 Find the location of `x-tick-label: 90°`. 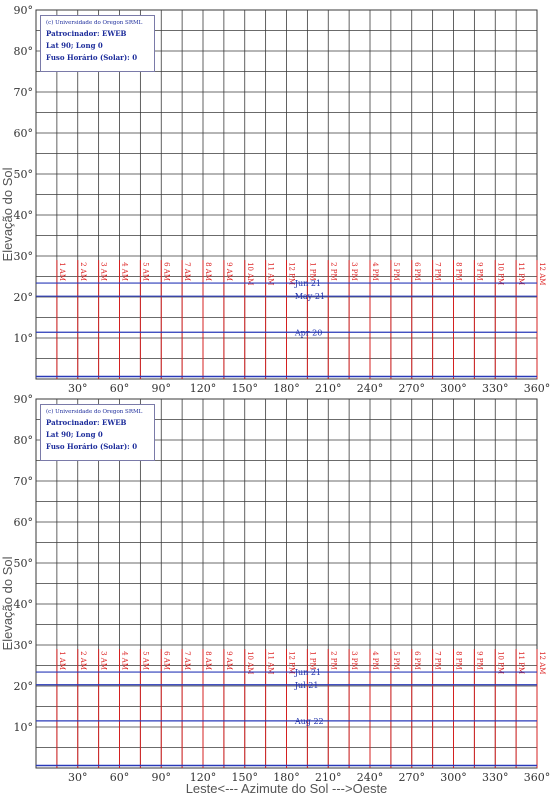

x-tick-label: 90° is located at coordinates (162, 777).